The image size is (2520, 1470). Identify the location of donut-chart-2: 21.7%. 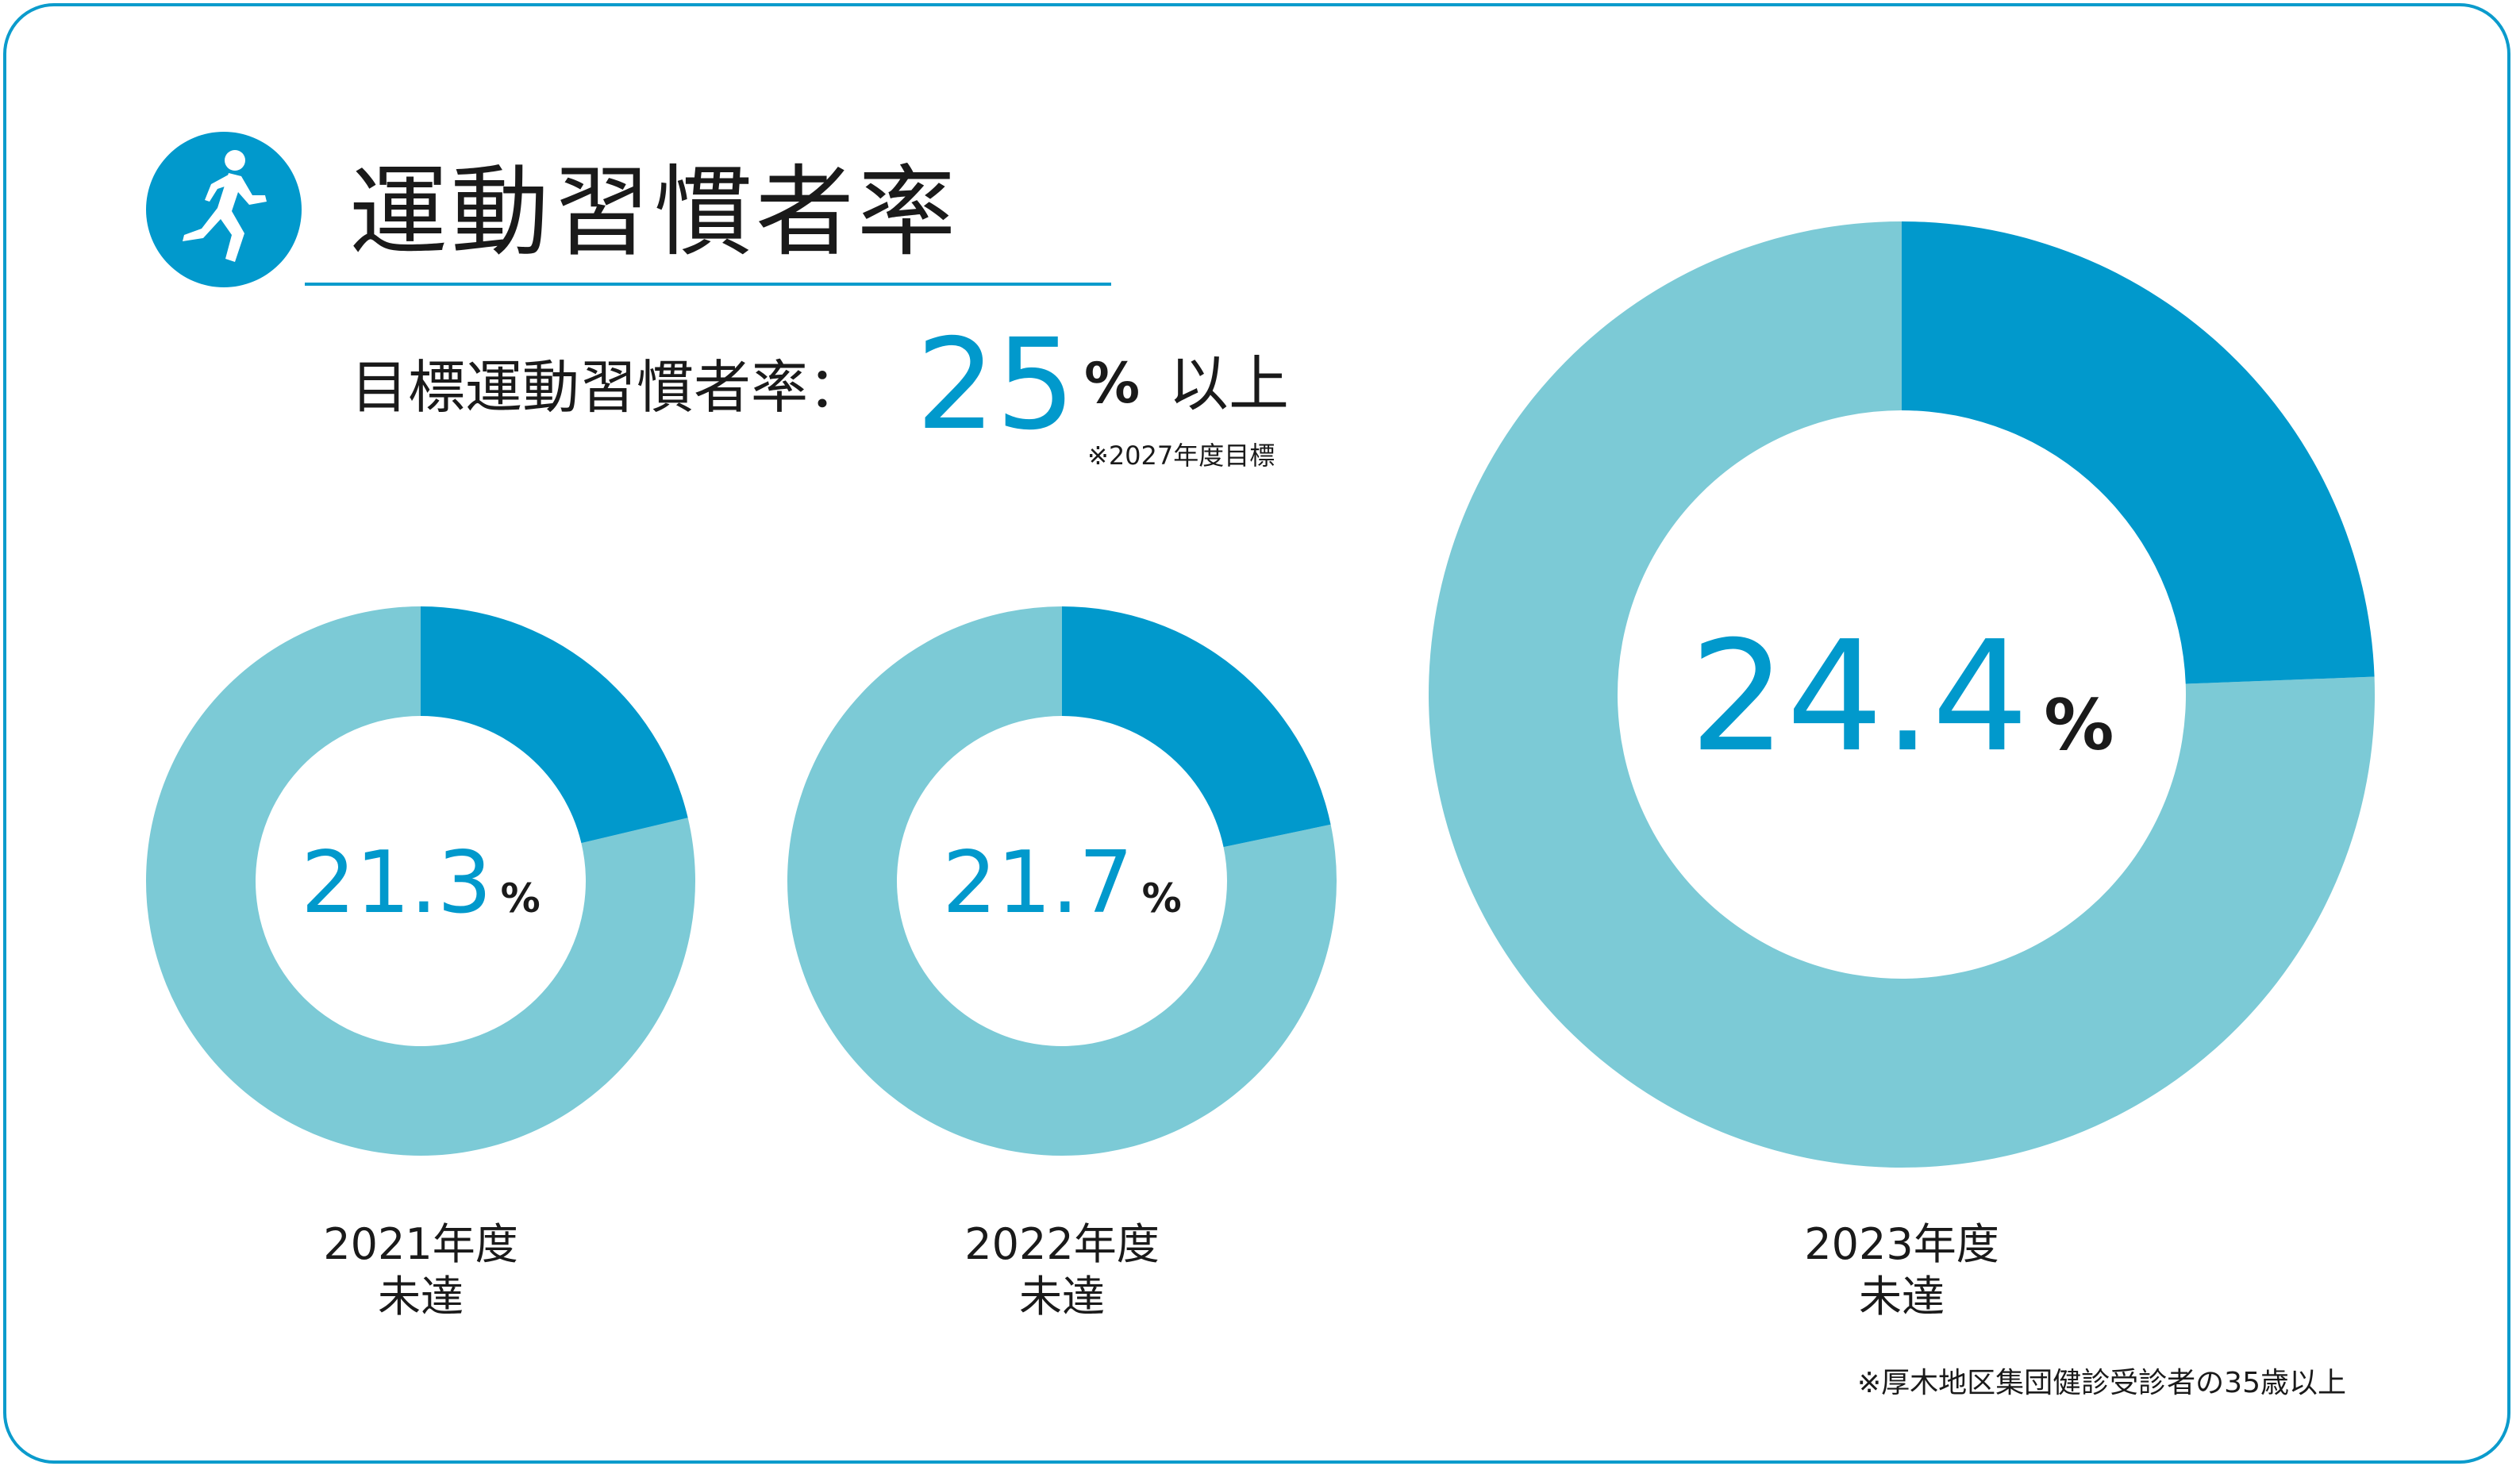
(1062, 881).